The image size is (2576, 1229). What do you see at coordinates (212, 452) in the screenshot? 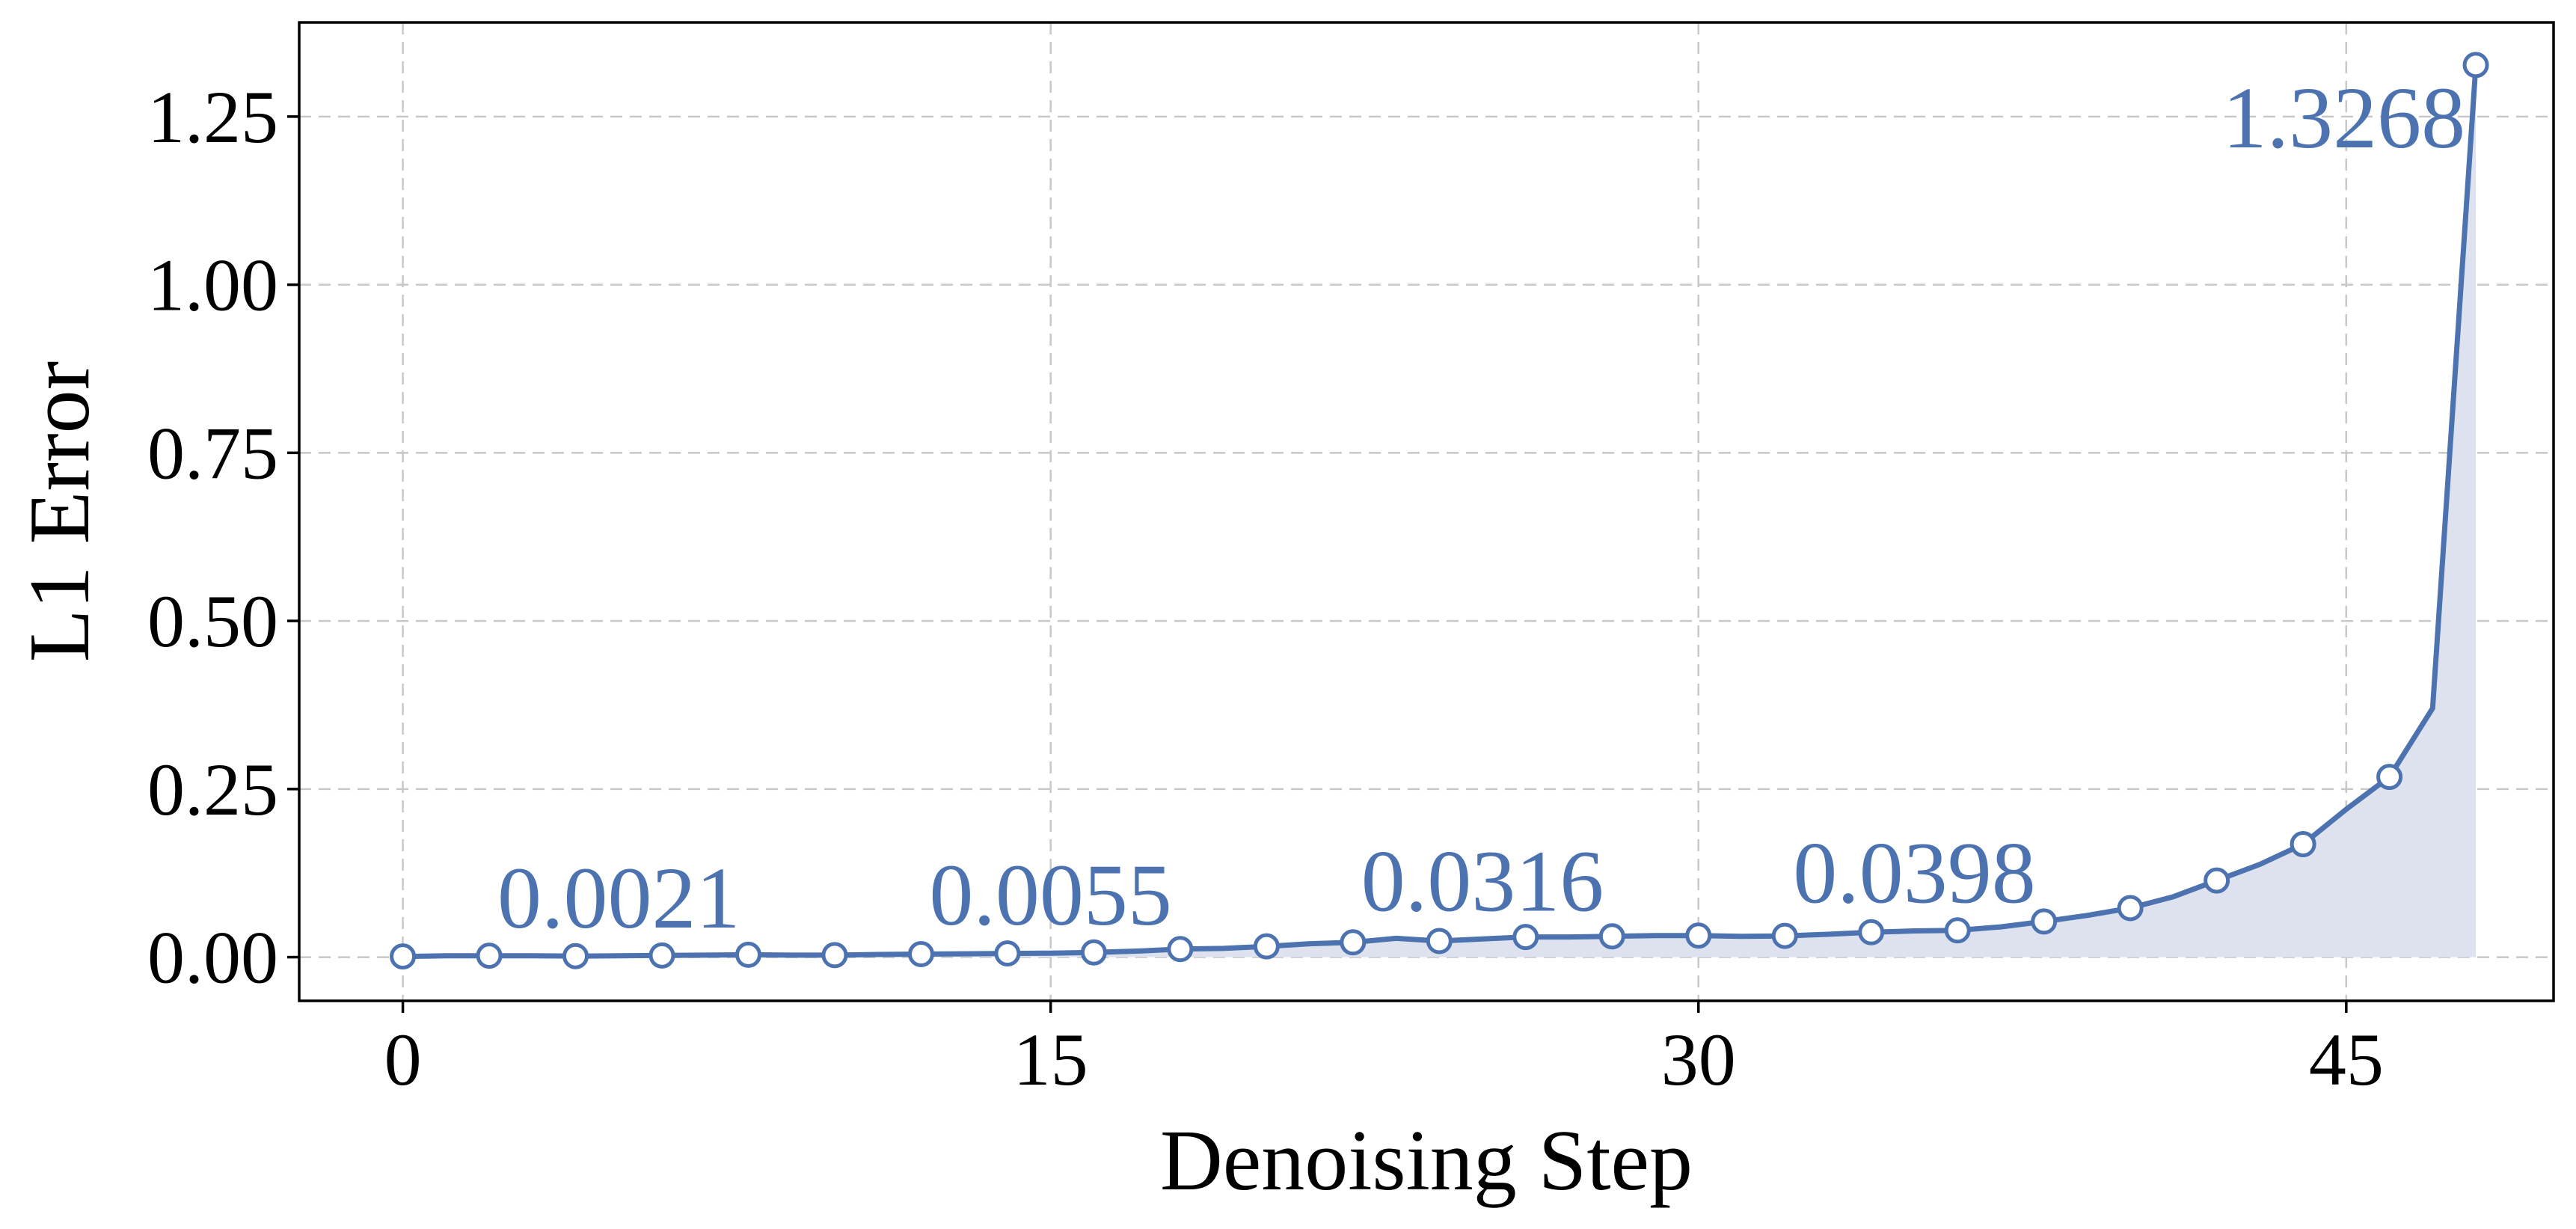
I see `y-tick-label: 0.75` at bounding box center [212, 452].